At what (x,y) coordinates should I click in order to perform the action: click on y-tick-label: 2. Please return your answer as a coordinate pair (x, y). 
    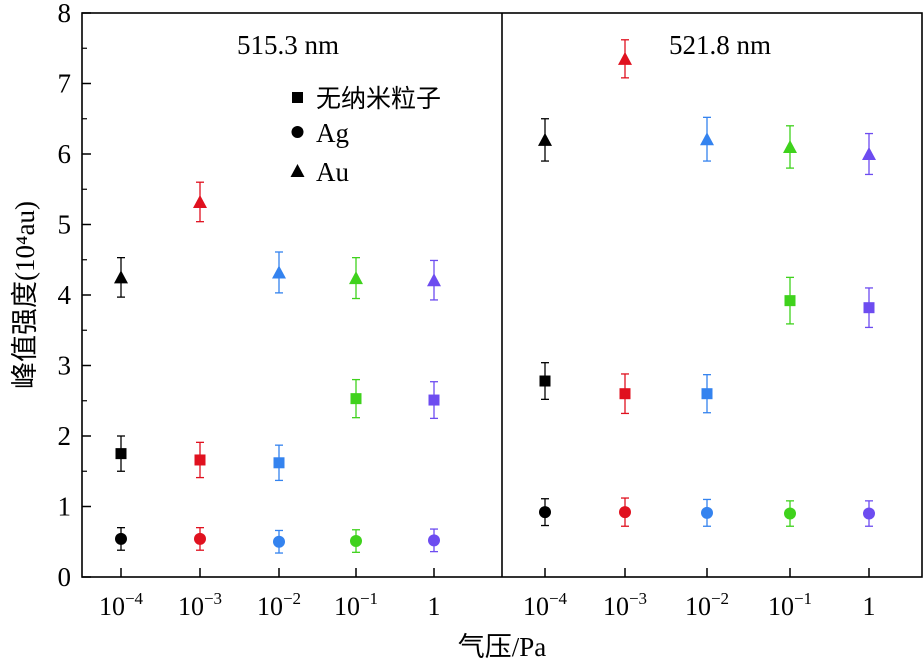
    Looking at the image, I should click on (65, 436).